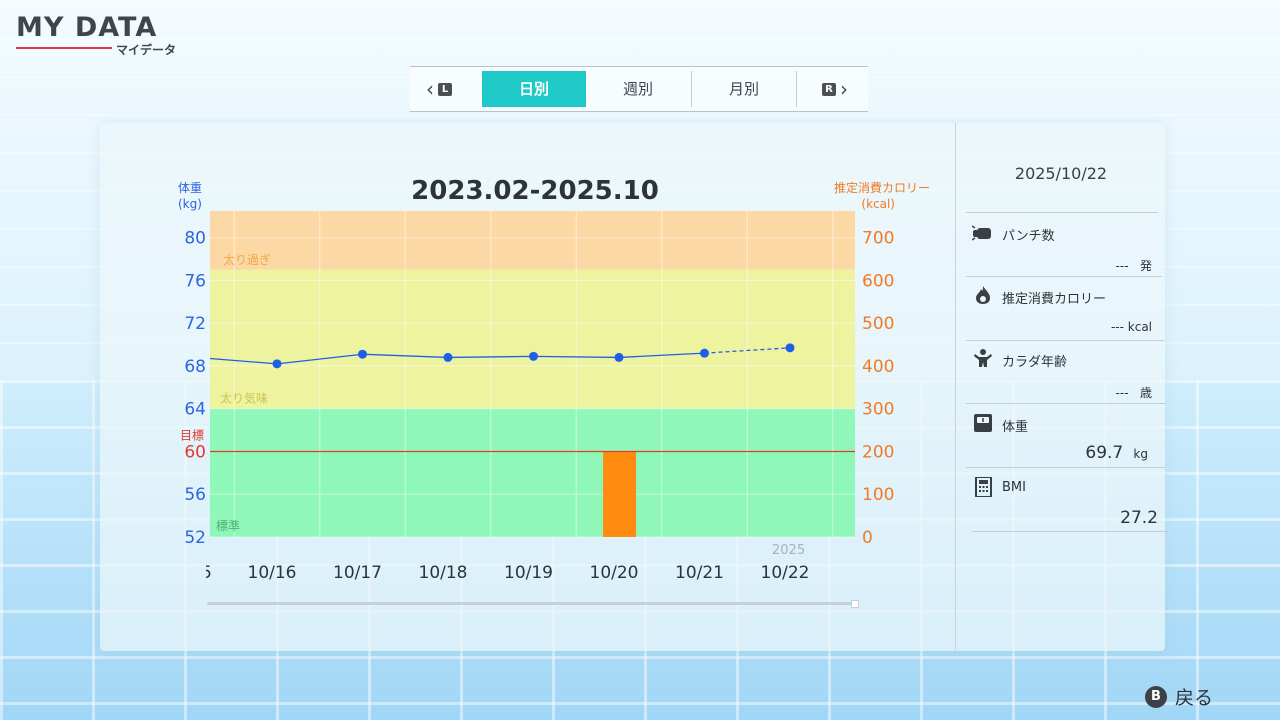  Describe the element at coordinates (357, 573) in the screenshot. I see `x-axis-tick: 10/17` at that location.